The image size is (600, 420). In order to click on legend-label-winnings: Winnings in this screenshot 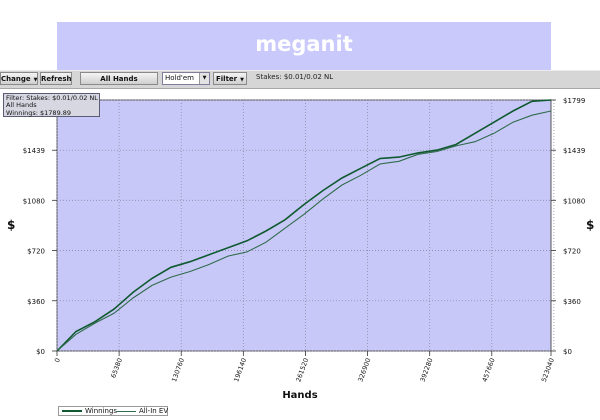, I will do `click(101, 411)`.